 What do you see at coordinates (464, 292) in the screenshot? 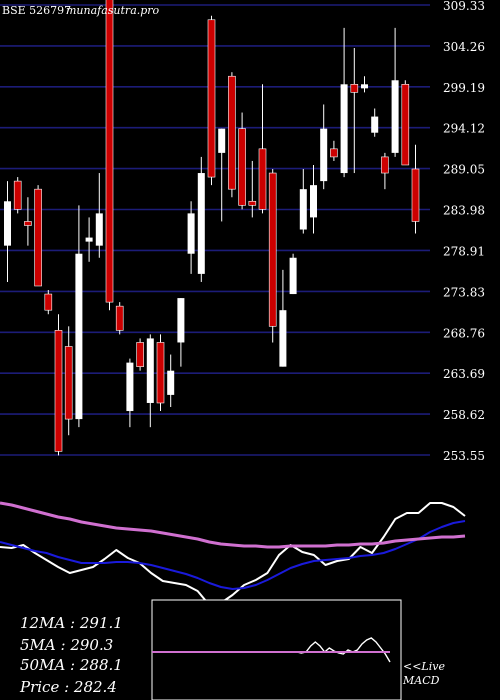
I see `price-tick-label: 273.83` at bounding box center [464, 292].